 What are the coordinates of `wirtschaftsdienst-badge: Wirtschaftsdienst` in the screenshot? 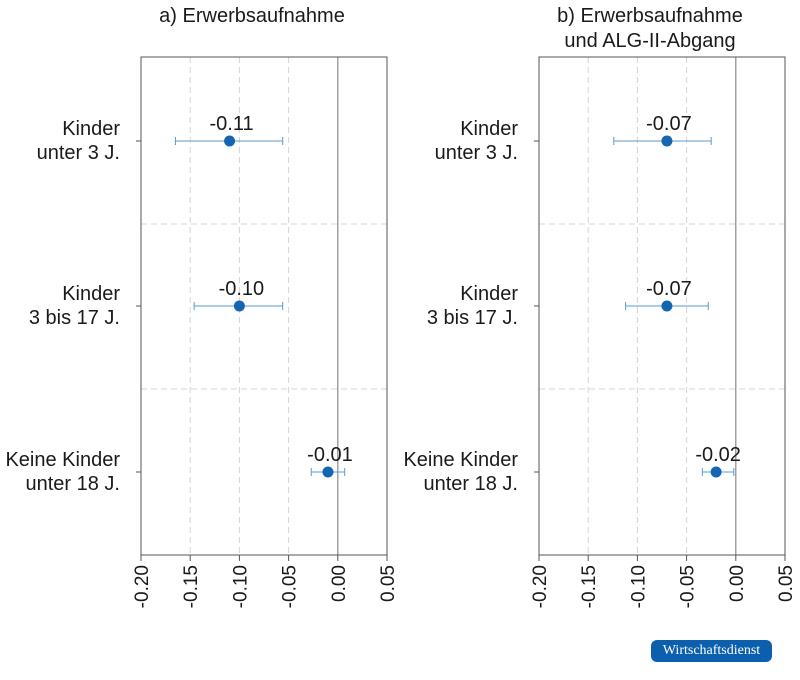 It's located at (711, 651).